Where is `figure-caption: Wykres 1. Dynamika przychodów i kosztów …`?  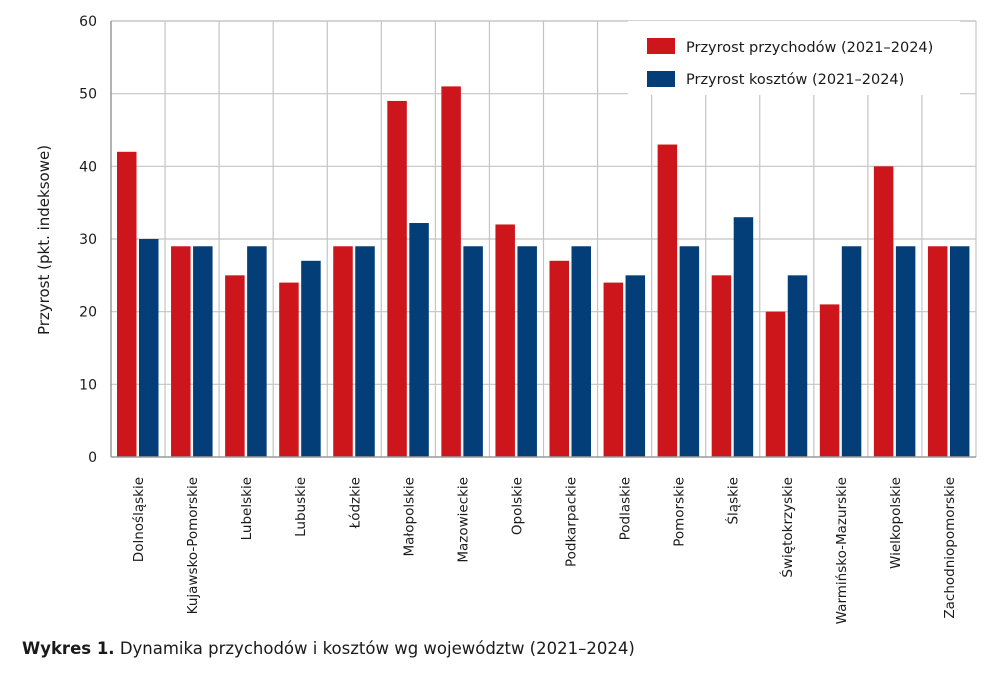 figure-caption: Wykres 1. Dynamika przychodów i kosztów … is located at coordinates (328, 648).